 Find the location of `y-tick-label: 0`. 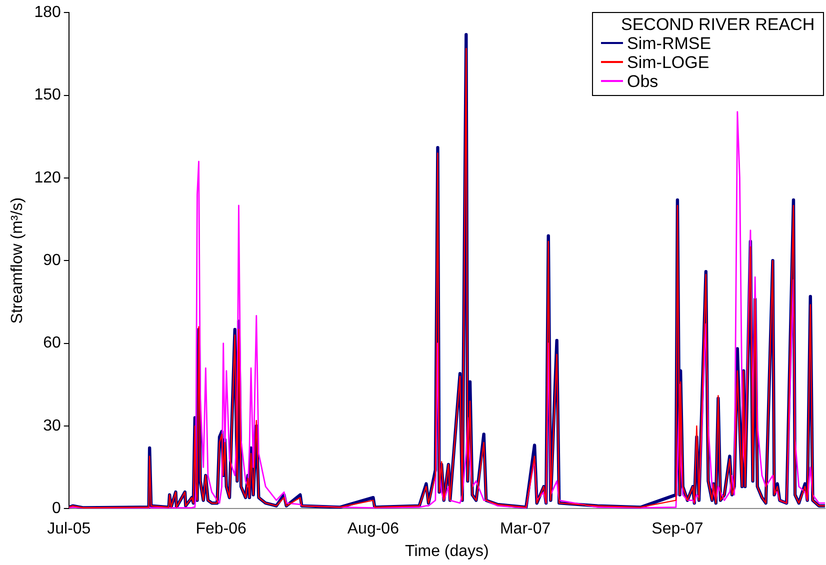

y-tick-label: 0 is located at coordinates (56, 509).